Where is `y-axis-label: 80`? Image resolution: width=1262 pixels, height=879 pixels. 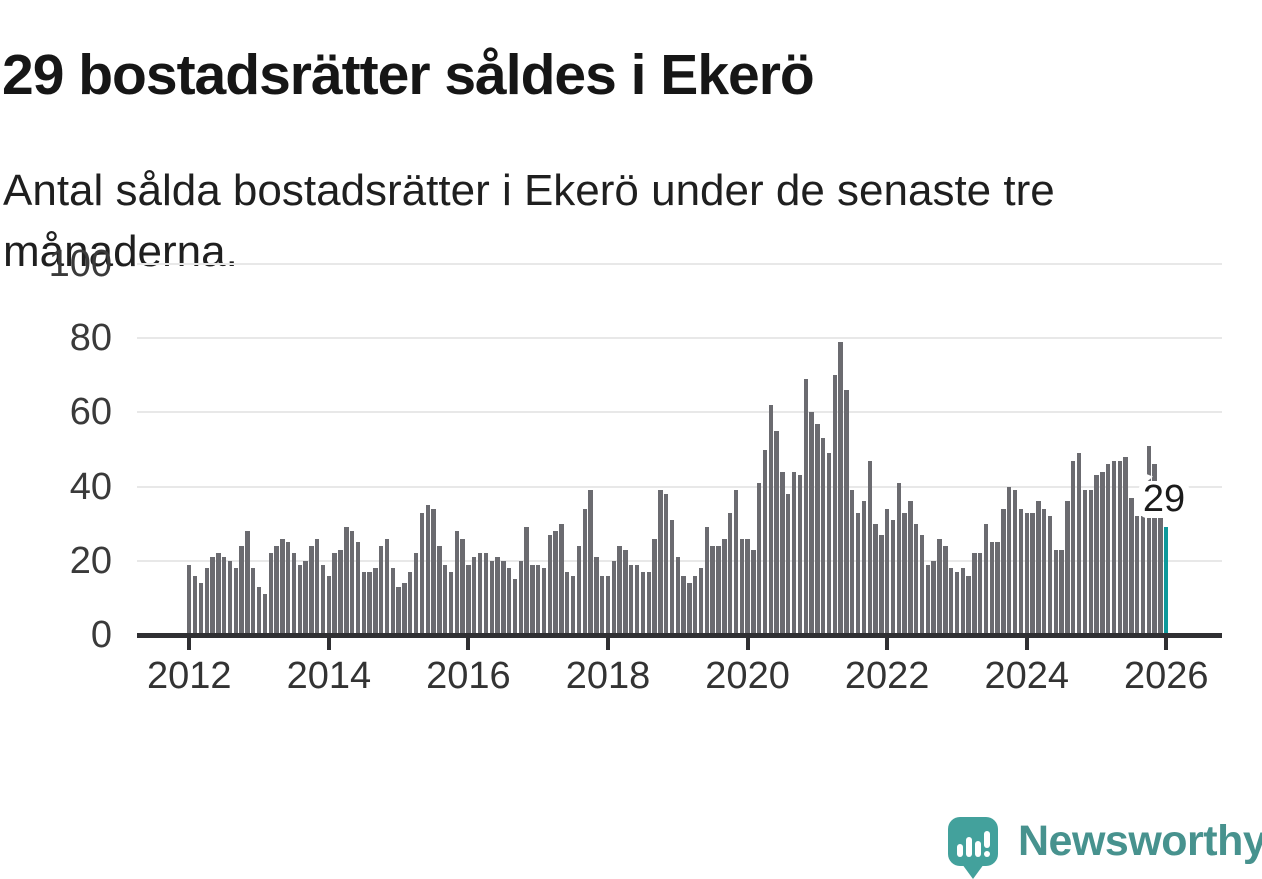 y-axis-label: 80 is located at coordinates (90, 338).